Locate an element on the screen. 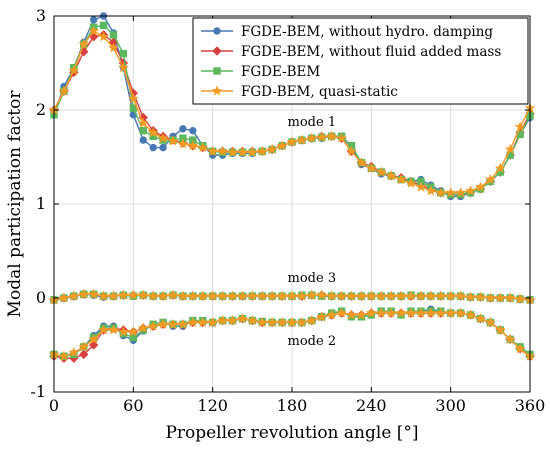 This screenshot has width=550, height=450. x-tick-label: 60 is located at coordinates (133, 405).